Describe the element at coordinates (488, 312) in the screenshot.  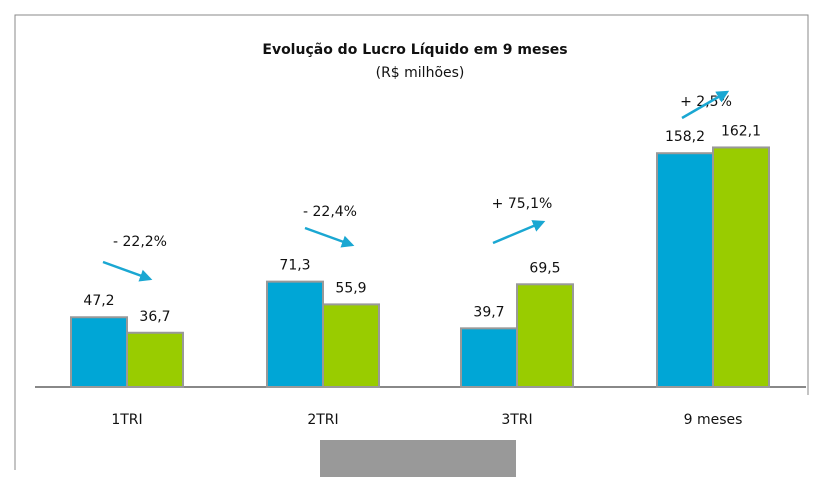
I see `data-label: 39,7` at that location.